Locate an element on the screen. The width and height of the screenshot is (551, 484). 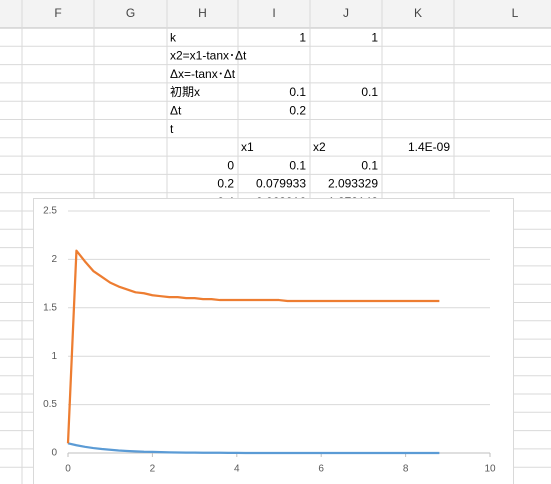
y-tick-label: 0.5 is located at coordinates (50, 404).